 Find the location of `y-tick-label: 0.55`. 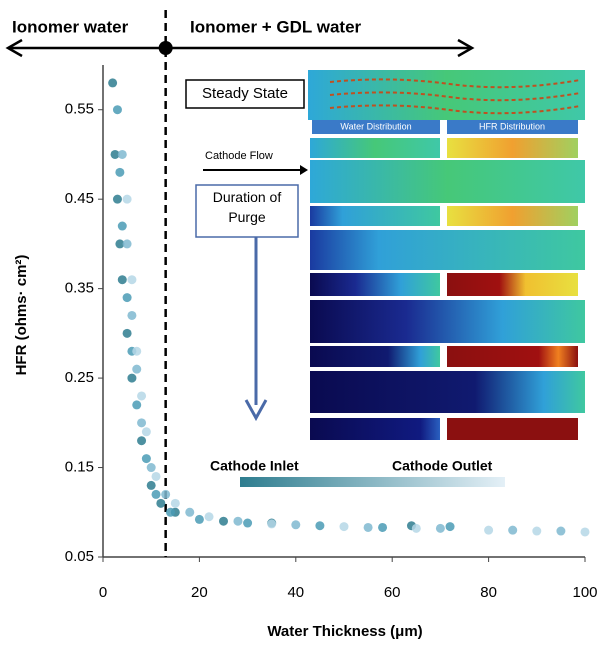

y-tick-label: 0.55 is located at coordinates (79, 109).